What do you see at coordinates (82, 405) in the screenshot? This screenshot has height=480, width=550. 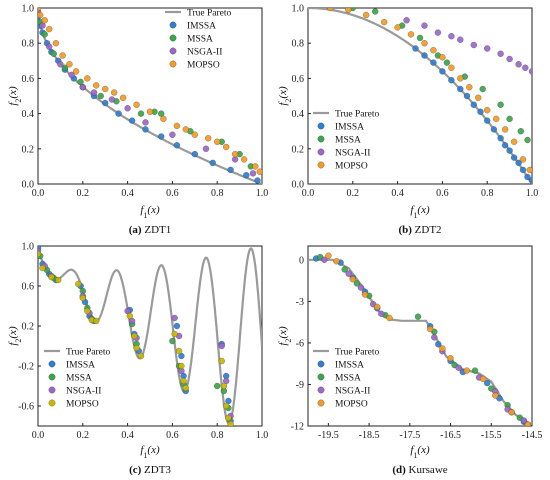 I see `legend-label: MOPSO` at bounding box center [82, 405].